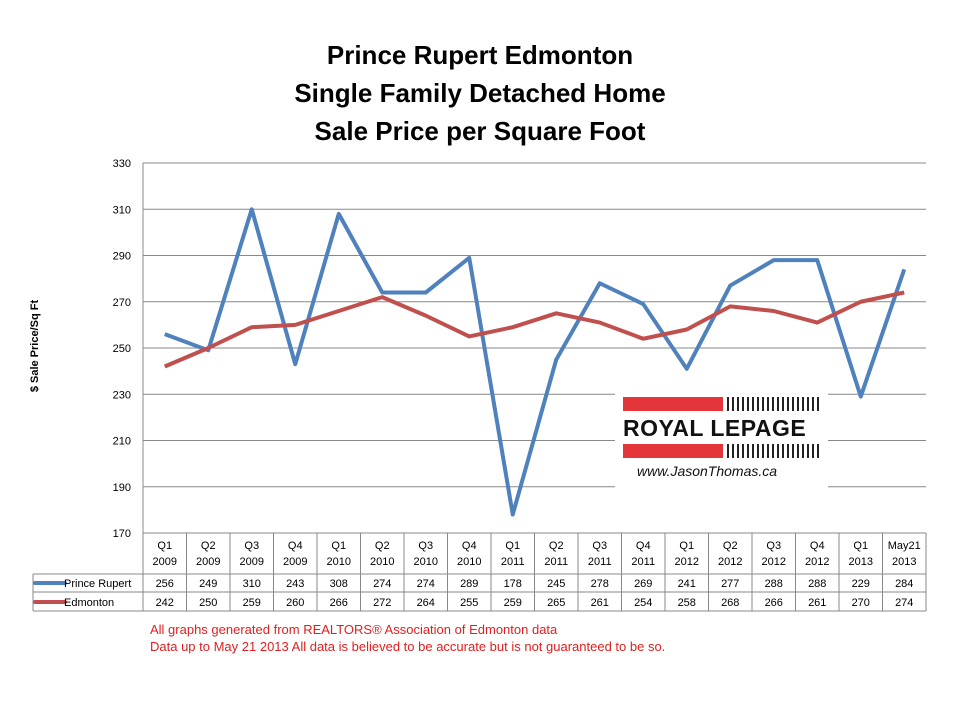 The image size is (960, 720). I want to click on data-table-value: 178, so click(513, 584).